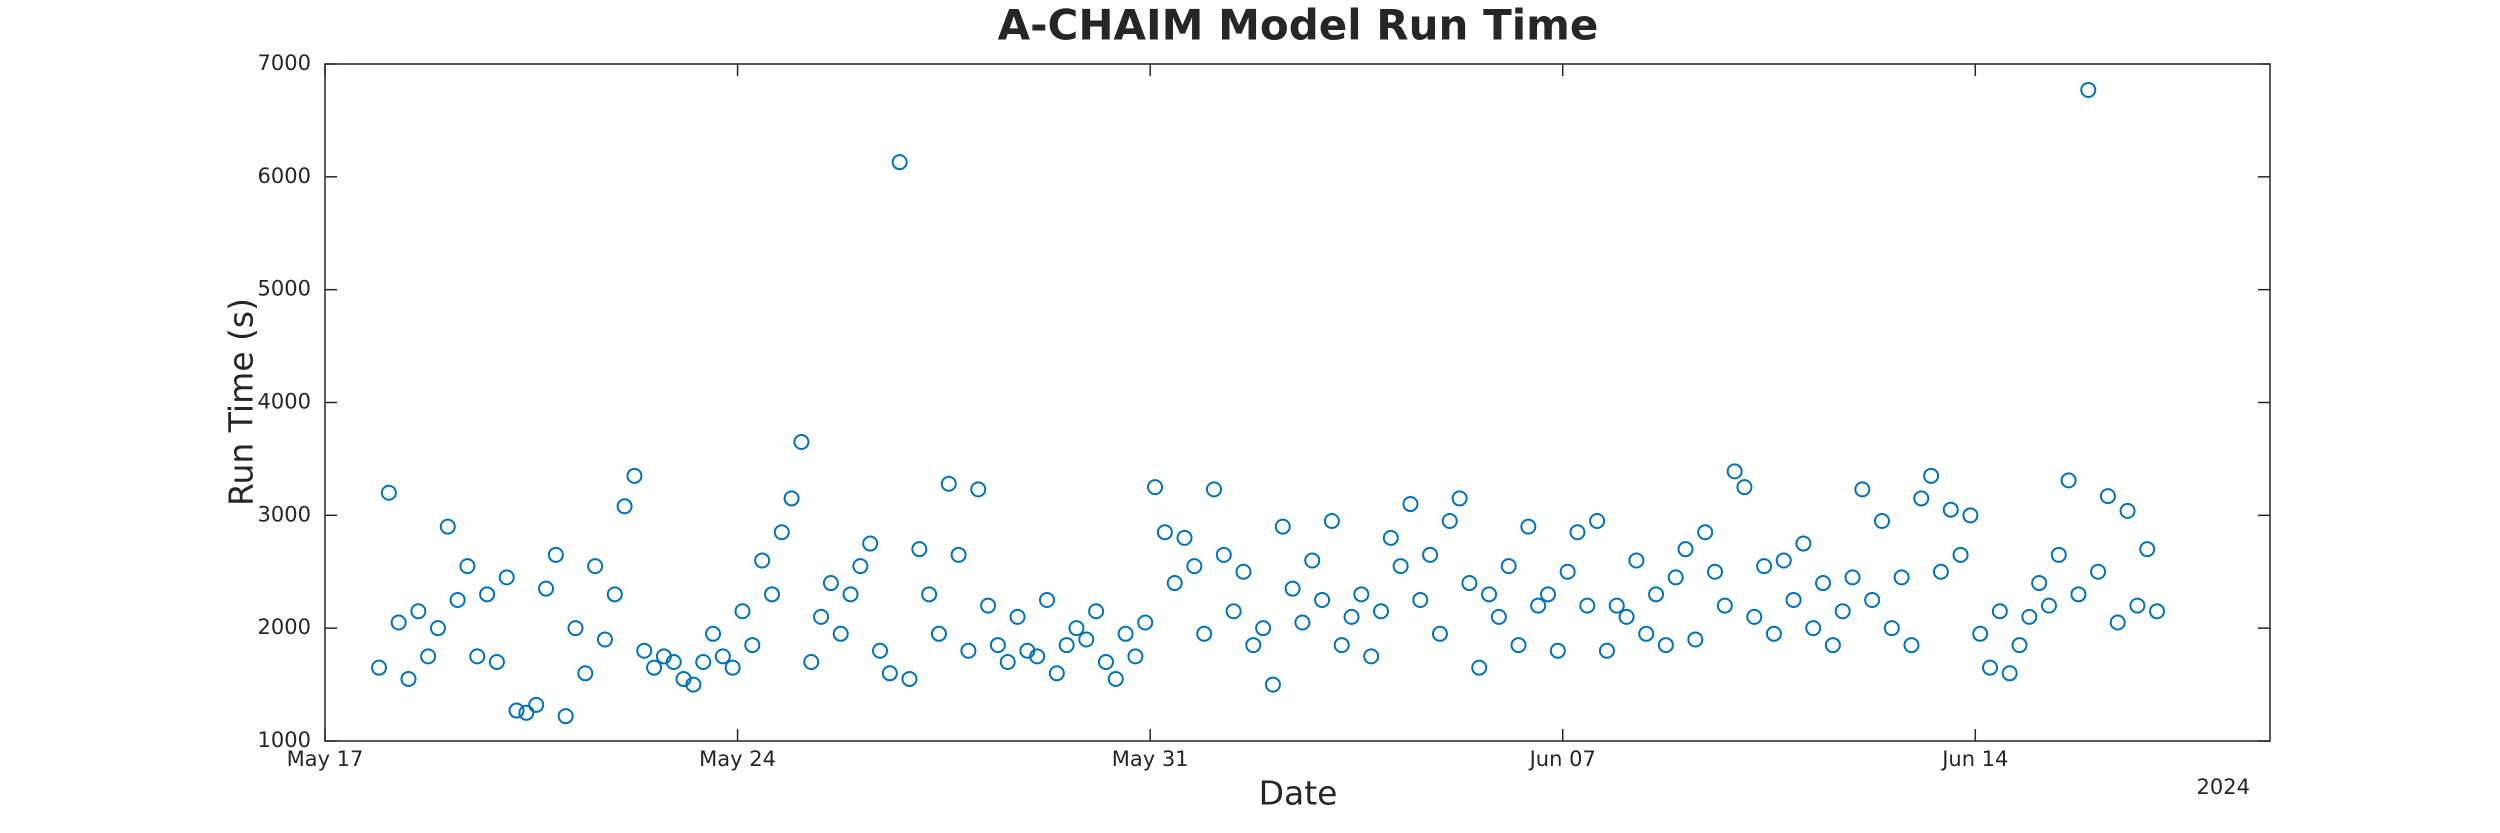 The image size is (2500, 833). What do you see at coordinates (284, 402) in the screenshot?
I see `y-tick-label: 4000` at bounding box center [284, 402].